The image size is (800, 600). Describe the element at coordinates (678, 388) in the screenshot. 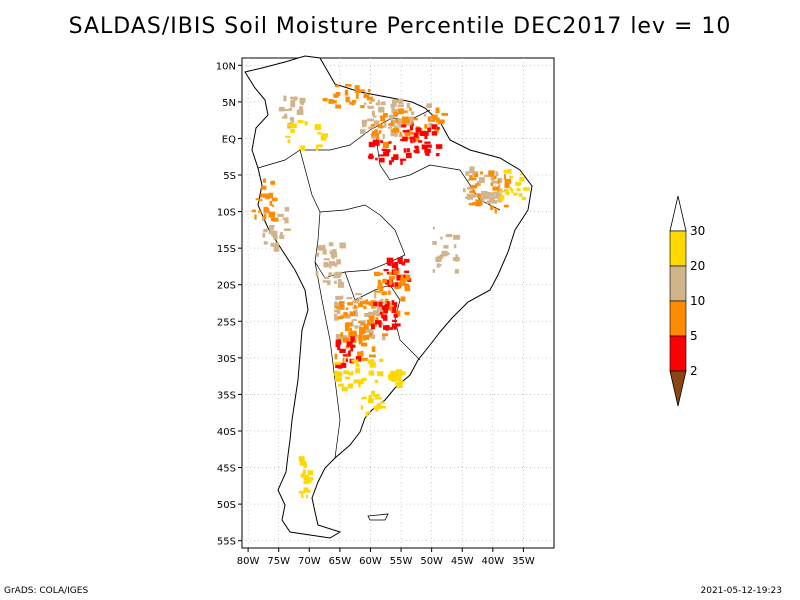

I see `colorbar-lower-arrow` at that location.